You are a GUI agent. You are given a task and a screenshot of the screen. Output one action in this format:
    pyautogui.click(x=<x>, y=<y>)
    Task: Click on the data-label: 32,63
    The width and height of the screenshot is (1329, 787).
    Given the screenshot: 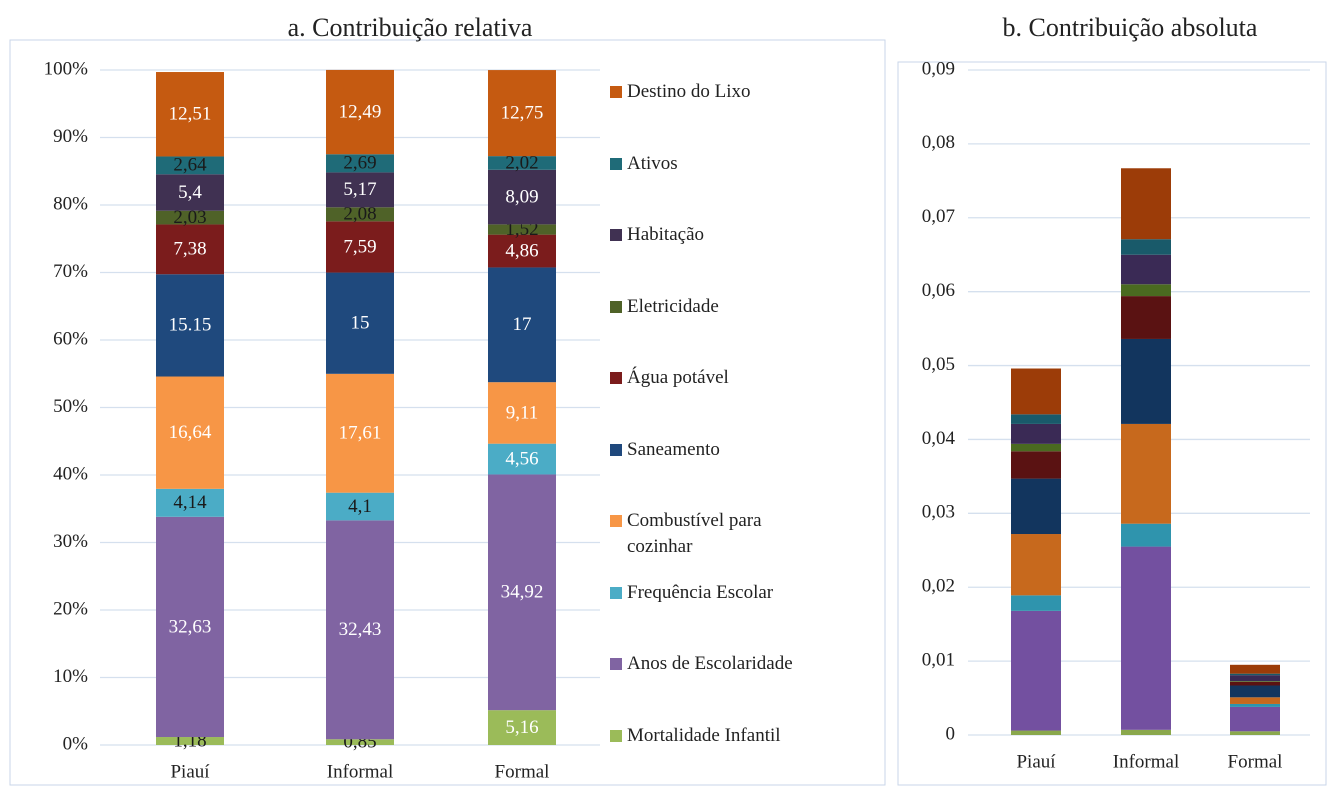 What is the action you would take?
    pyautogui.click(x=190, y=626)
    